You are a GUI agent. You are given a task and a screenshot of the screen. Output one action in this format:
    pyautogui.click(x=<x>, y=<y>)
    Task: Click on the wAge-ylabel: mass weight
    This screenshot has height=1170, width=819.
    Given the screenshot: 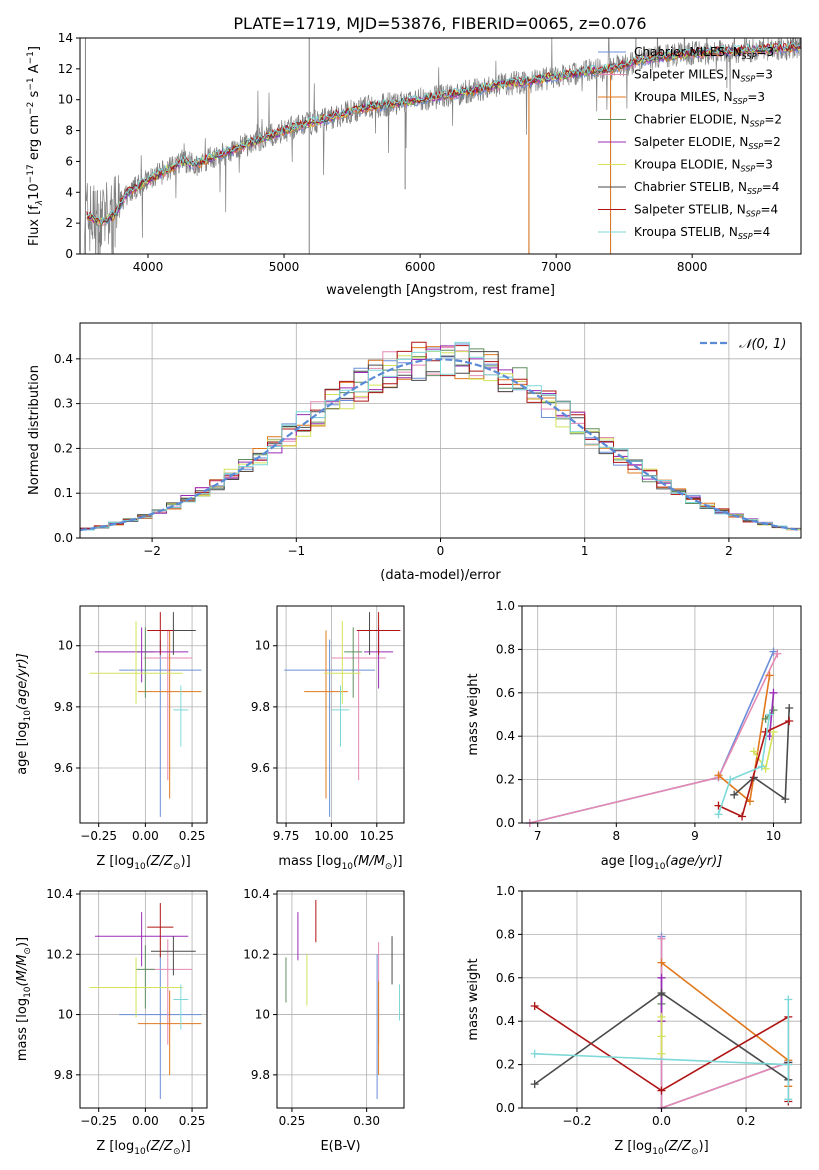 What is the action you would take?
    pyautogui.click(x=473, y=714)
    